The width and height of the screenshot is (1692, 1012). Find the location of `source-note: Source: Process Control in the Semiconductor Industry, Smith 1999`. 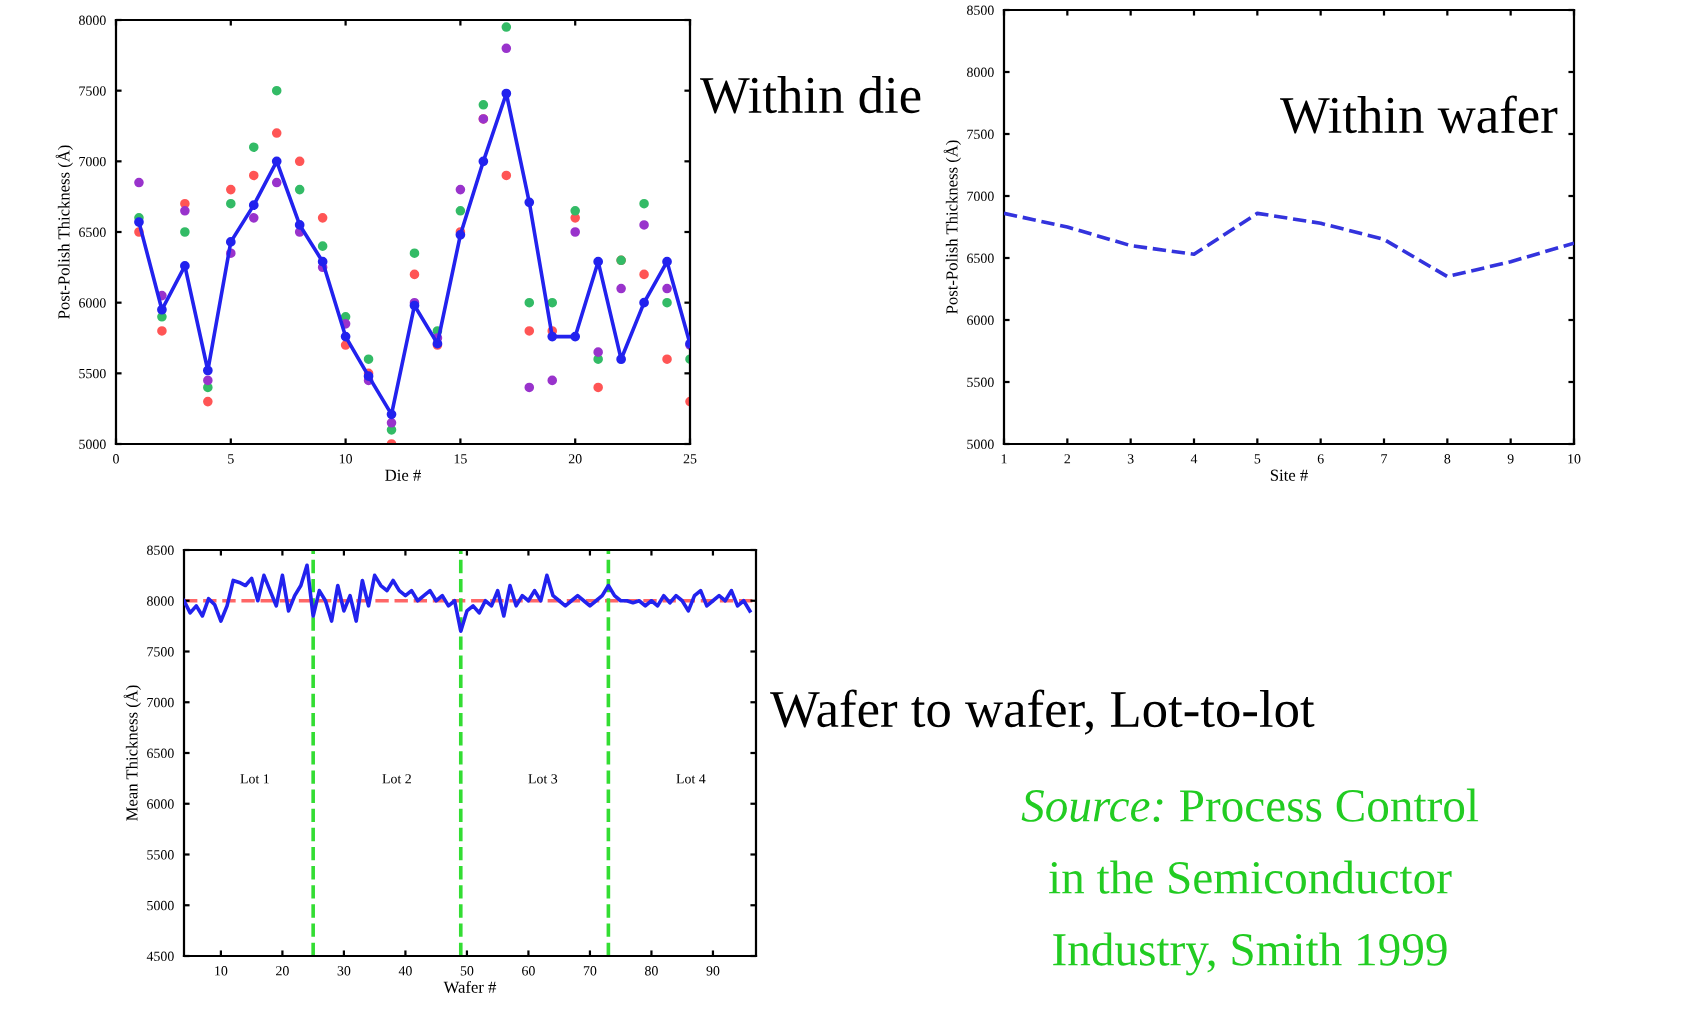

source-note: Source: Process Control in the Semiconductor Industry, Smith 1999 is located at coordinates (1250, 882).